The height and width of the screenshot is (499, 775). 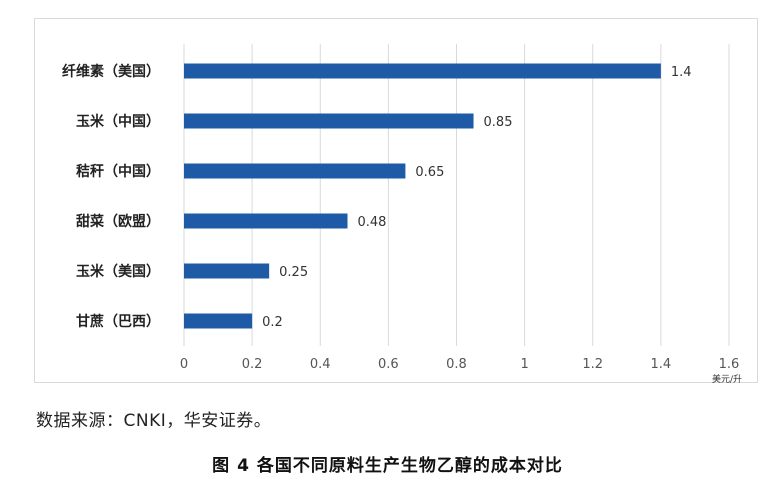 What do you see at coordinates (729, 364) in the screenshot?
I see `x-tick-label: 1.6` at bounding box center [729, 364].